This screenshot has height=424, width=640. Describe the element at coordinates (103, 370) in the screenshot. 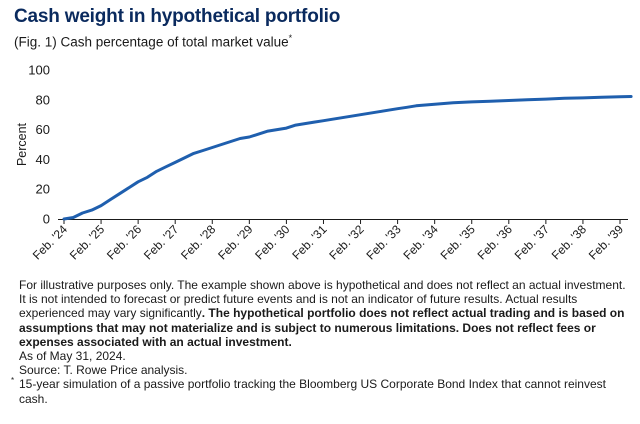

I see `source-note: Source: T. Rowe Price analysis.` at that location.